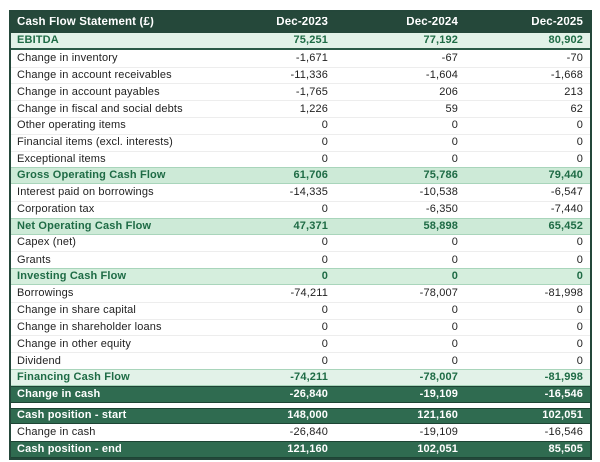 Image resolution: width=600 pixels, height=462 pixels. Describe the element at coordinates (300, 142) in the screenshot. I see `table-row: Financial items (excl. interests) 0 0 0` at that location.